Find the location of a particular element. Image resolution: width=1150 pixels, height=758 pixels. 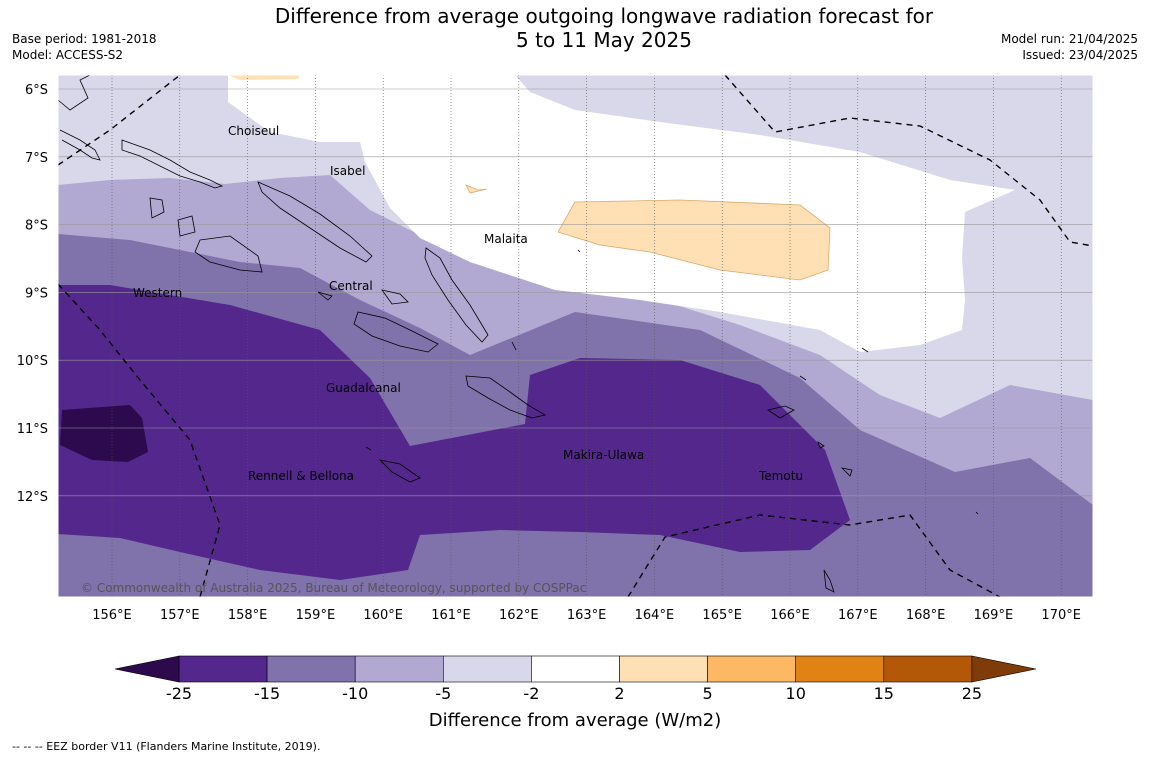

colorbar is located at coordinates (575, 669).